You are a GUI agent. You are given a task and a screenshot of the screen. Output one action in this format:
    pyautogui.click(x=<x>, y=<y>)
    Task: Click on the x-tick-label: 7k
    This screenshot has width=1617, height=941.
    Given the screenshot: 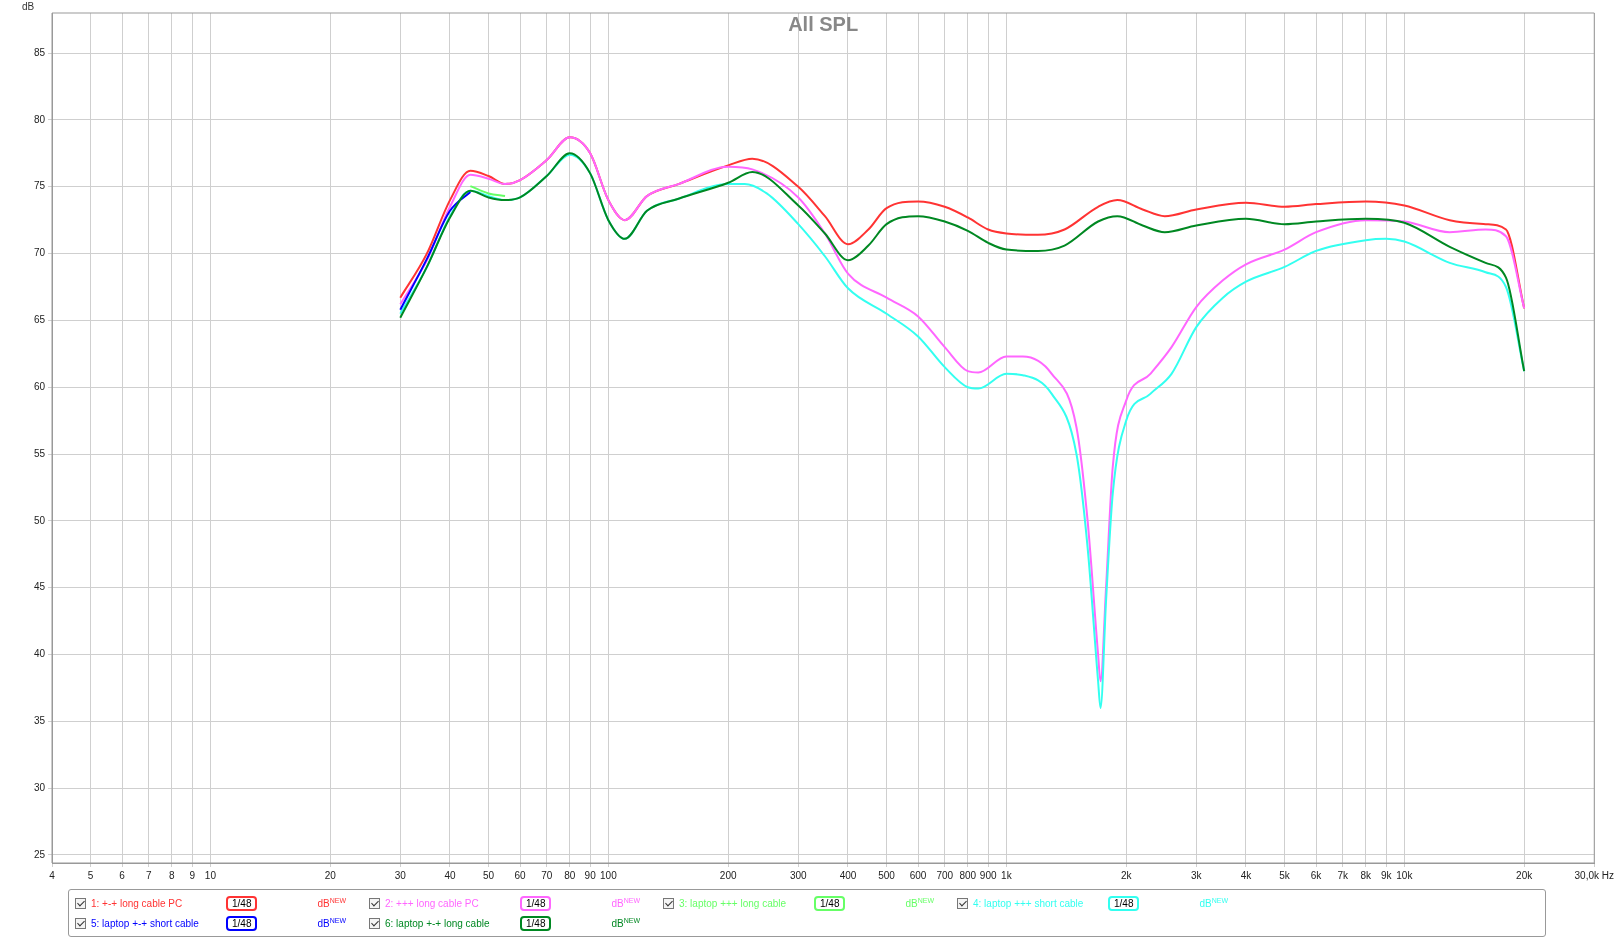 What is the action you would take?
    pyautogui.click(x=1343, y=875)
    